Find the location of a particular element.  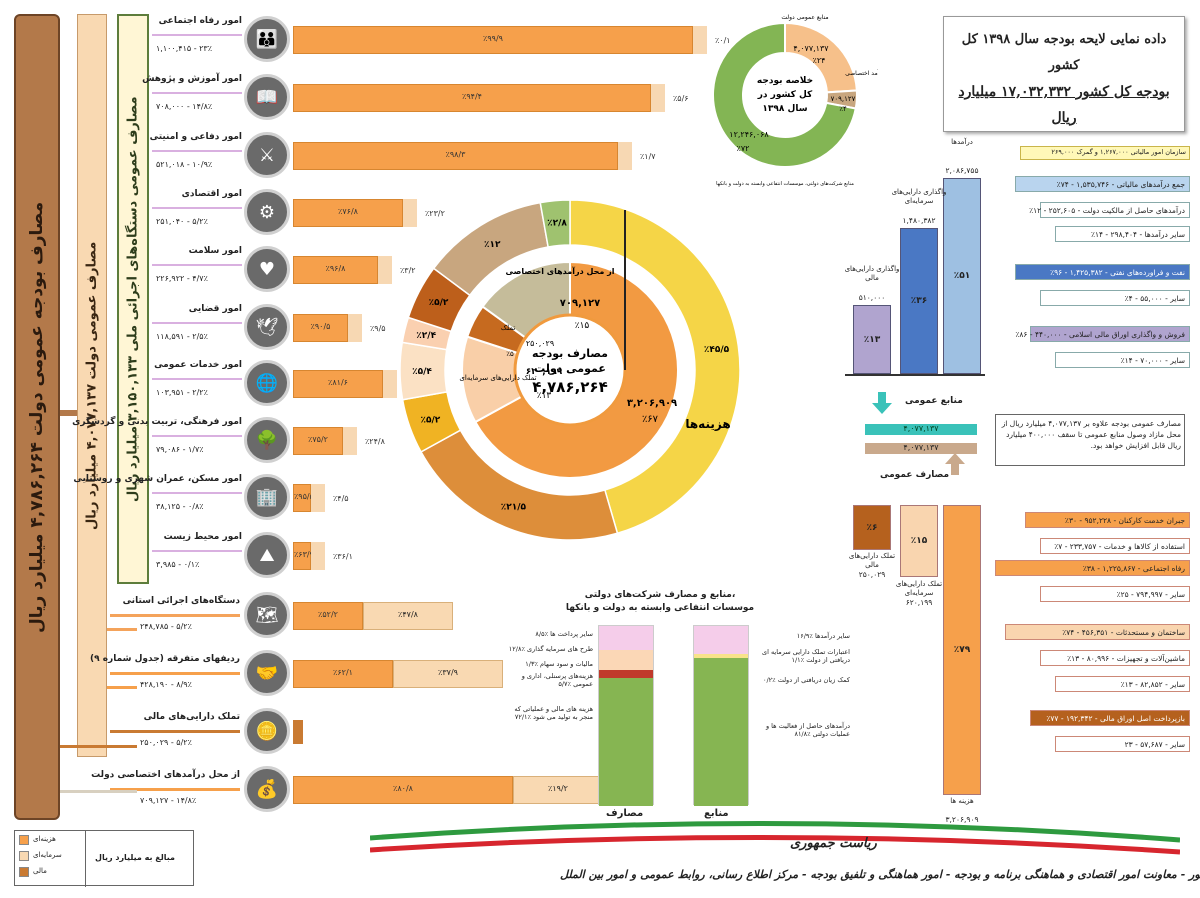

balance-bar-resource: ۴,۰۷۷,۱۳۷ is located at coordinates (921, 429).